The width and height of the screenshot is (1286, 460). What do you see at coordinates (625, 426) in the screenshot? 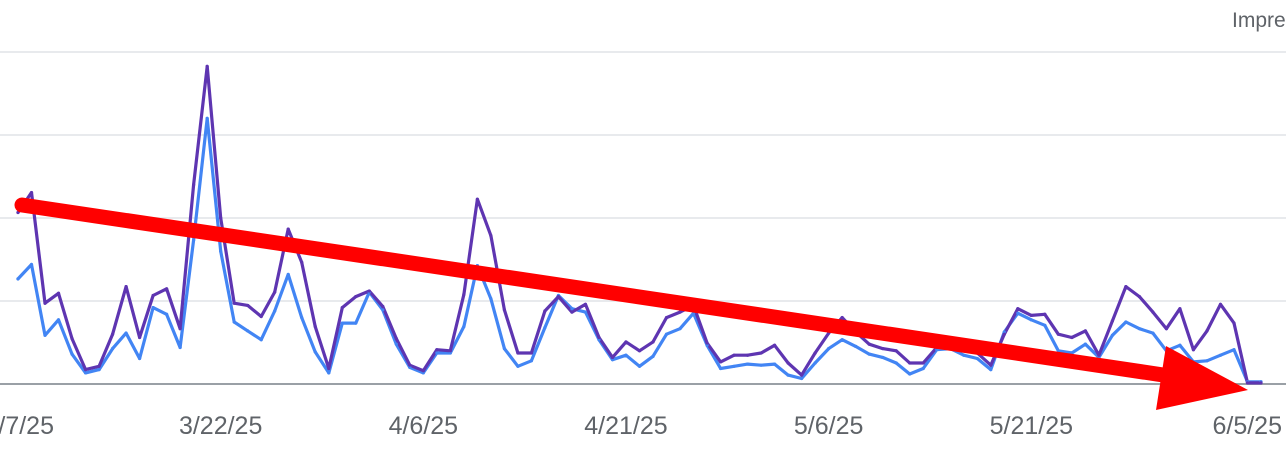
I see `x-tick-label: 4/21/25` at bounding box center [625, 426].